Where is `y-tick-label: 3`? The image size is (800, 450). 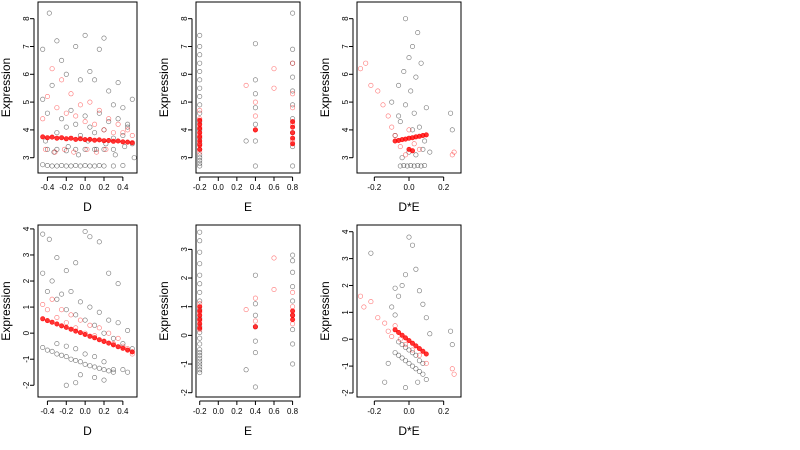 y-tick-label: 3 is located at coordinates (345, 258).